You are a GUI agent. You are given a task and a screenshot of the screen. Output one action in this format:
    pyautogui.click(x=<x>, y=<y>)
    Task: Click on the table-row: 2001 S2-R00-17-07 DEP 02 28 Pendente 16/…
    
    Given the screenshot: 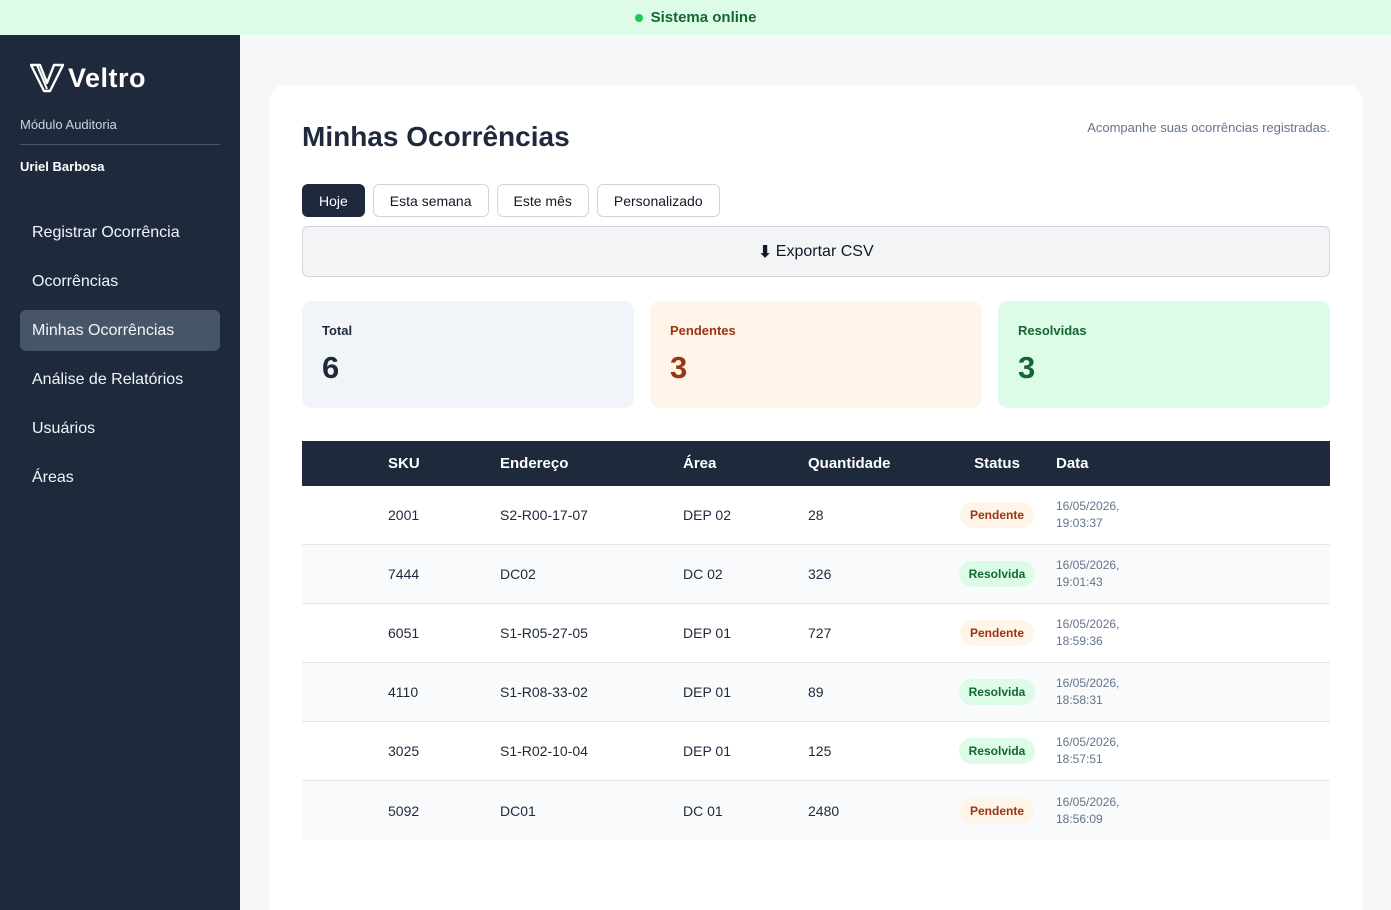 What is the action you would take?
    pyautogui.click(x=816, y=515)
    